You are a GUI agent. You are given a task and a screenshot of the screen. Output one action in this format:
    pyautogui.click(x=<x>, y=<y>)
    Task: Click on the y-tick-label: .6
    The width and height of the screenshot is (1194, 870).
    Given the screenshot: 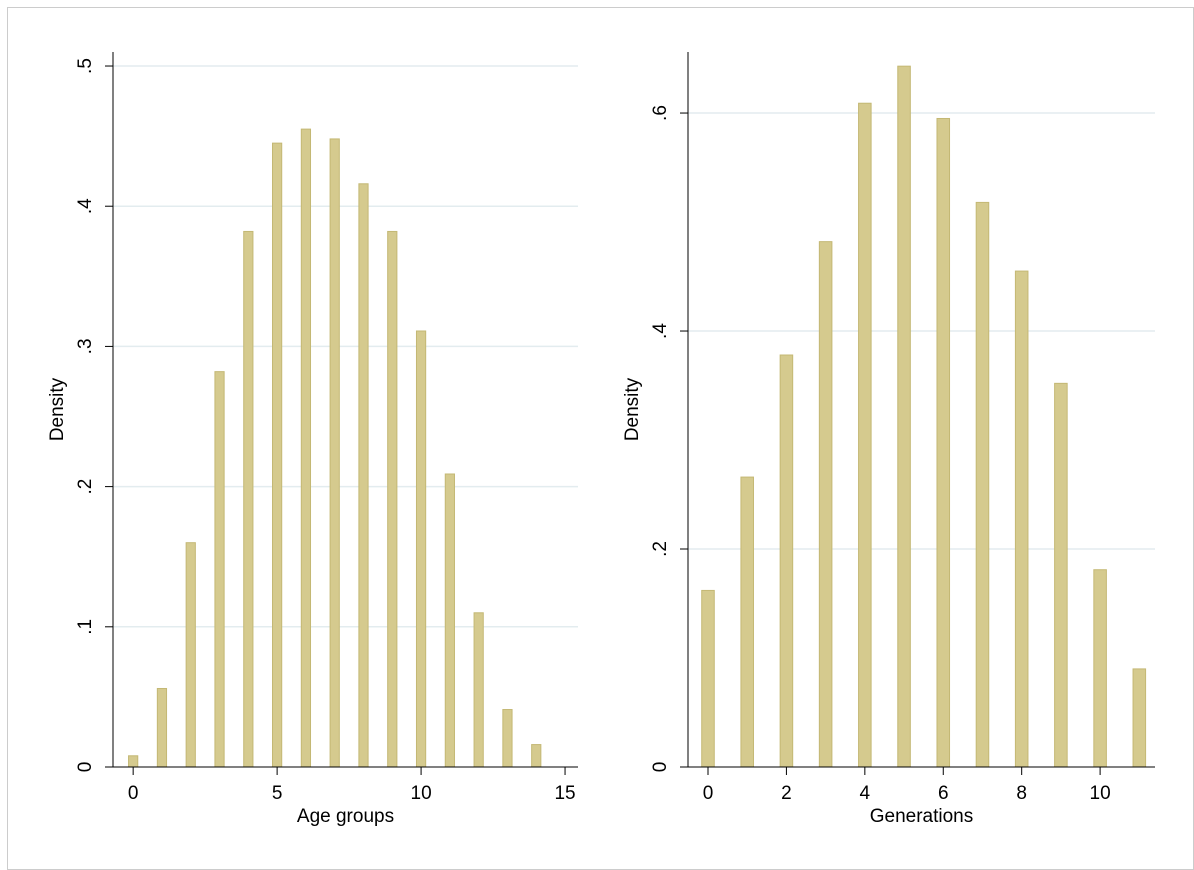 What is the action you would take?
    pyautogui.click(x=660, y=113)
    